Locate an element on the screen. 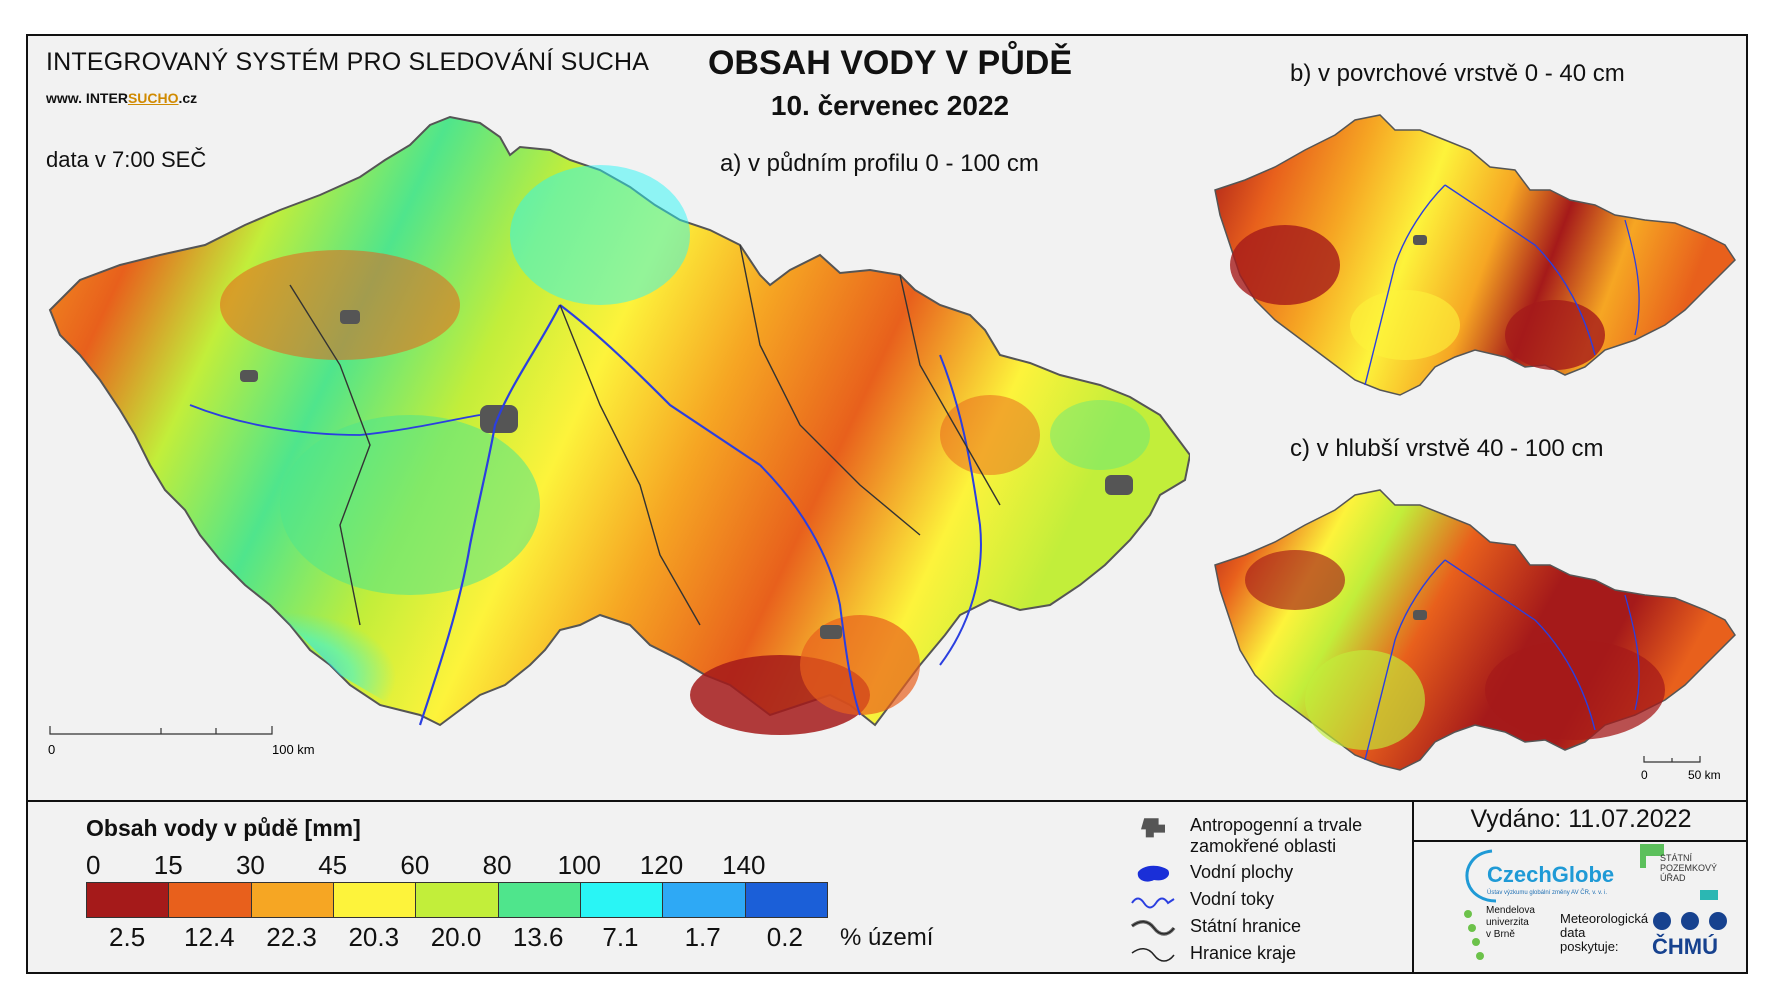 This screenshot has width=1772, height=1003. urban-area-prague is located at coordinates (499, 419).